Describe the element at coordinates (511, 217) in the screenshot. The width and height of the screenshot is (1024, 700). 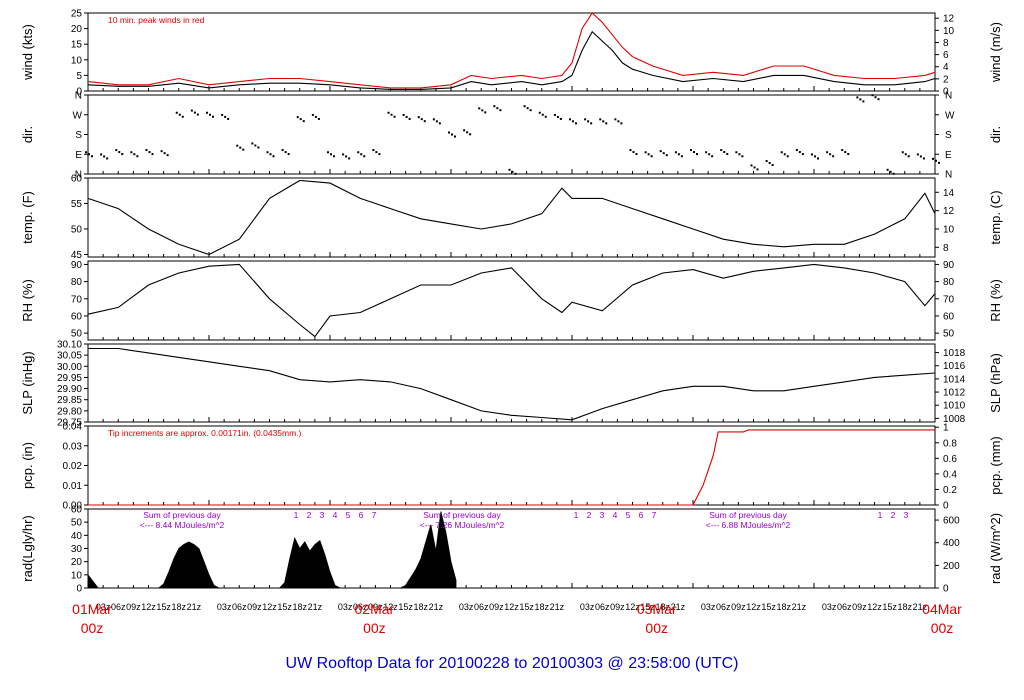
I see `panel-temp: 45 50 55 60 8 10 12 14 temp. (F) temp. (C)` at that location.